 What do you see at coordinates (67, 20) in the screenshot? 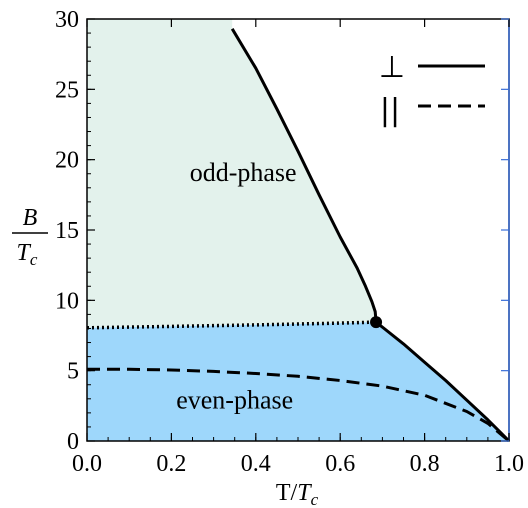
I see `y-tick-label: 30` at bounding box center [67, 20].